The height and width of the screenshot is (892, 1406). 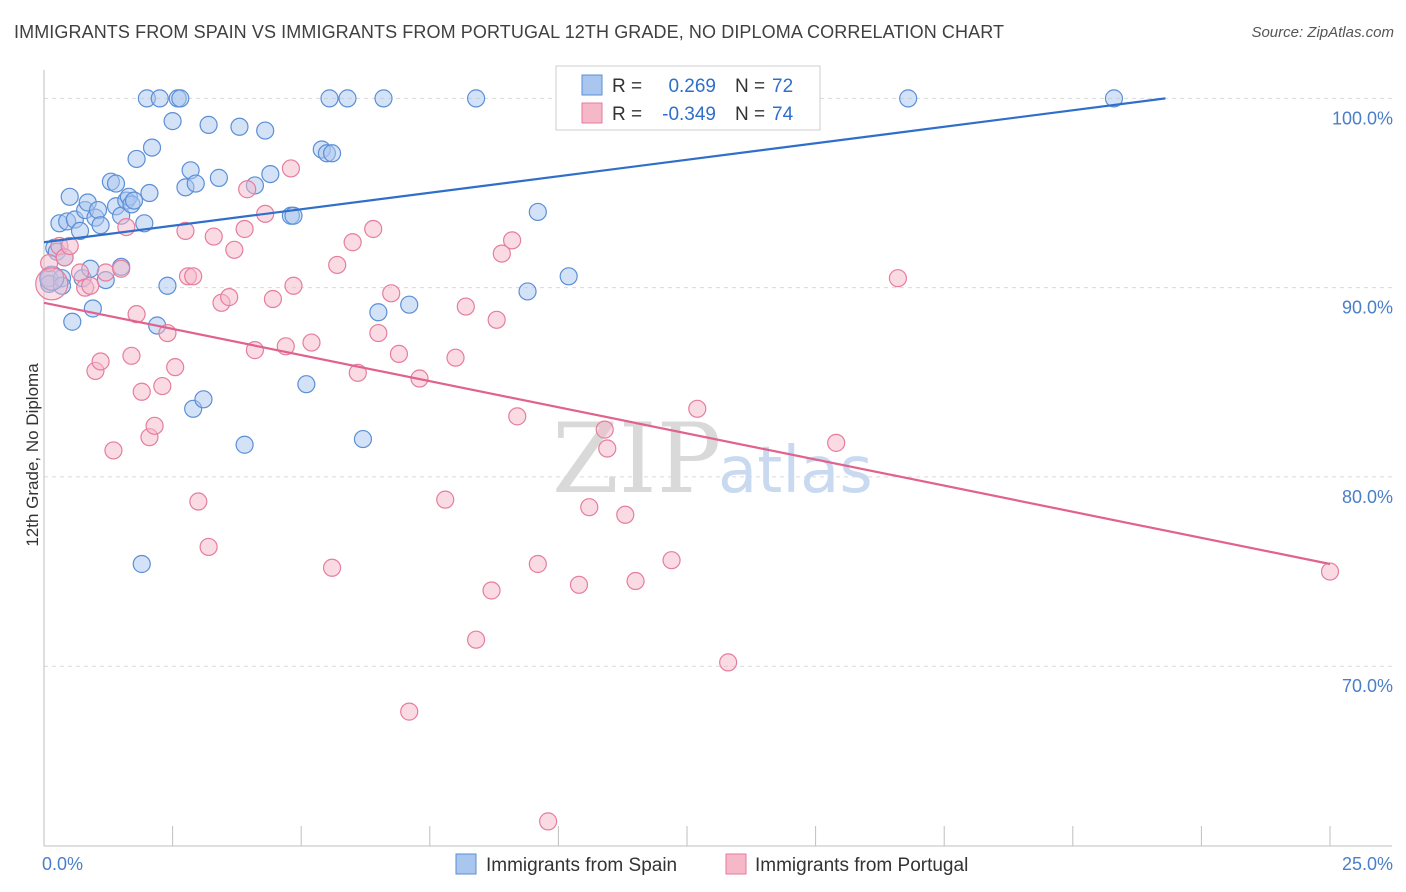 What do you see at coordinates (1362, 118) in the screenshot?
I see `y-tick-label: 100.0%` at bounding box center [1362, 118].